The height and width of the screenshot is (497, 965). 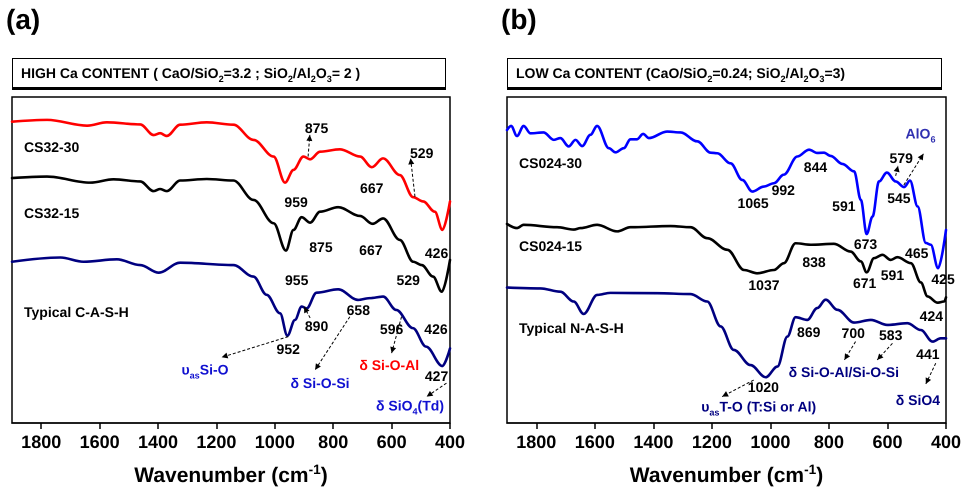 I want to click on annotation: δ Si-O-Al/Si-O-Si, so click(x=844, y=372).